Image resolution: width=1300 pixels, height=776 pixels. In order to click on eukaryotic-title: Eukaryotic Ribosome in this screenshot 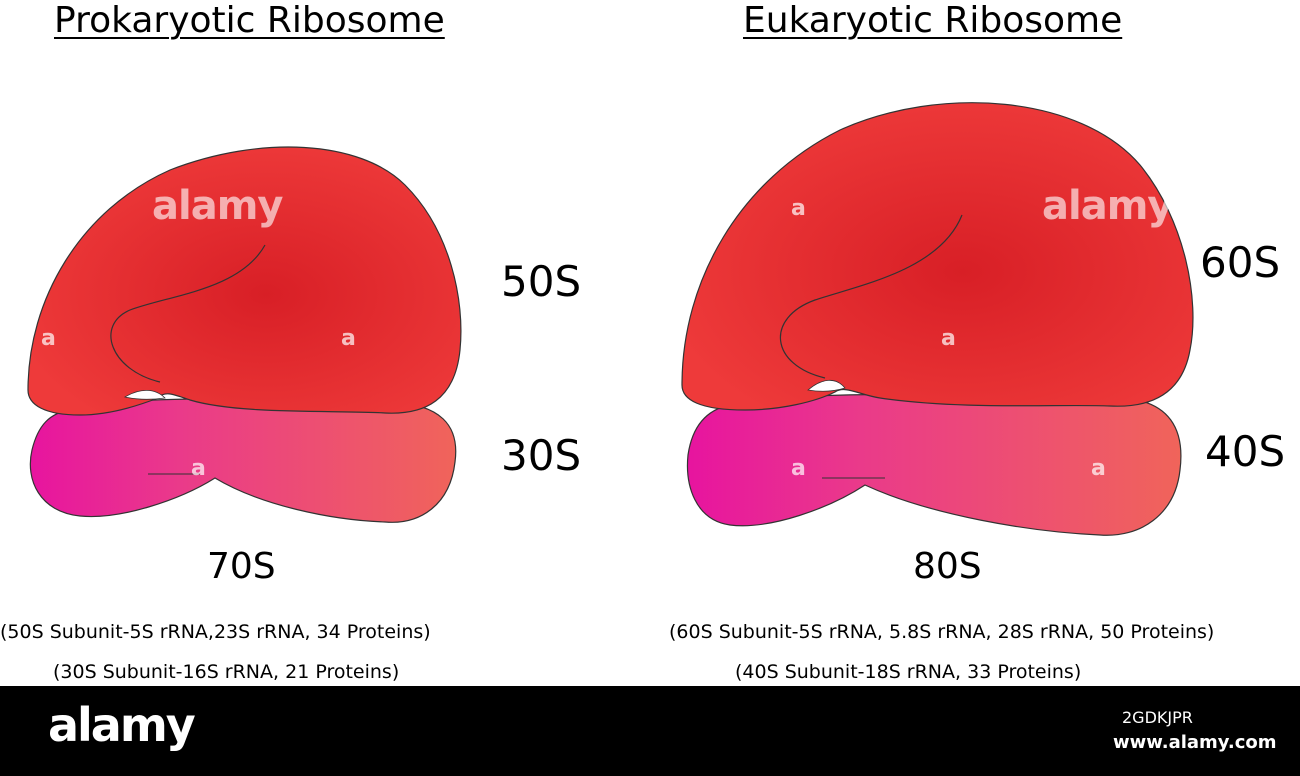, I will do `click(933, 20)`.